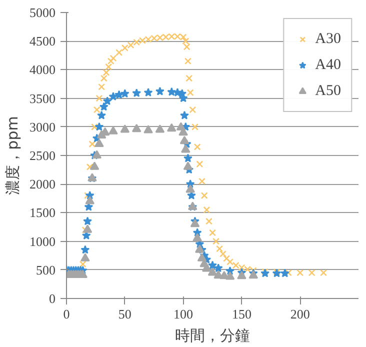  What do you see at coordinates (328, 39) in the screenshot?
I see `legend-label: A30` at bounding box center [328, 39].